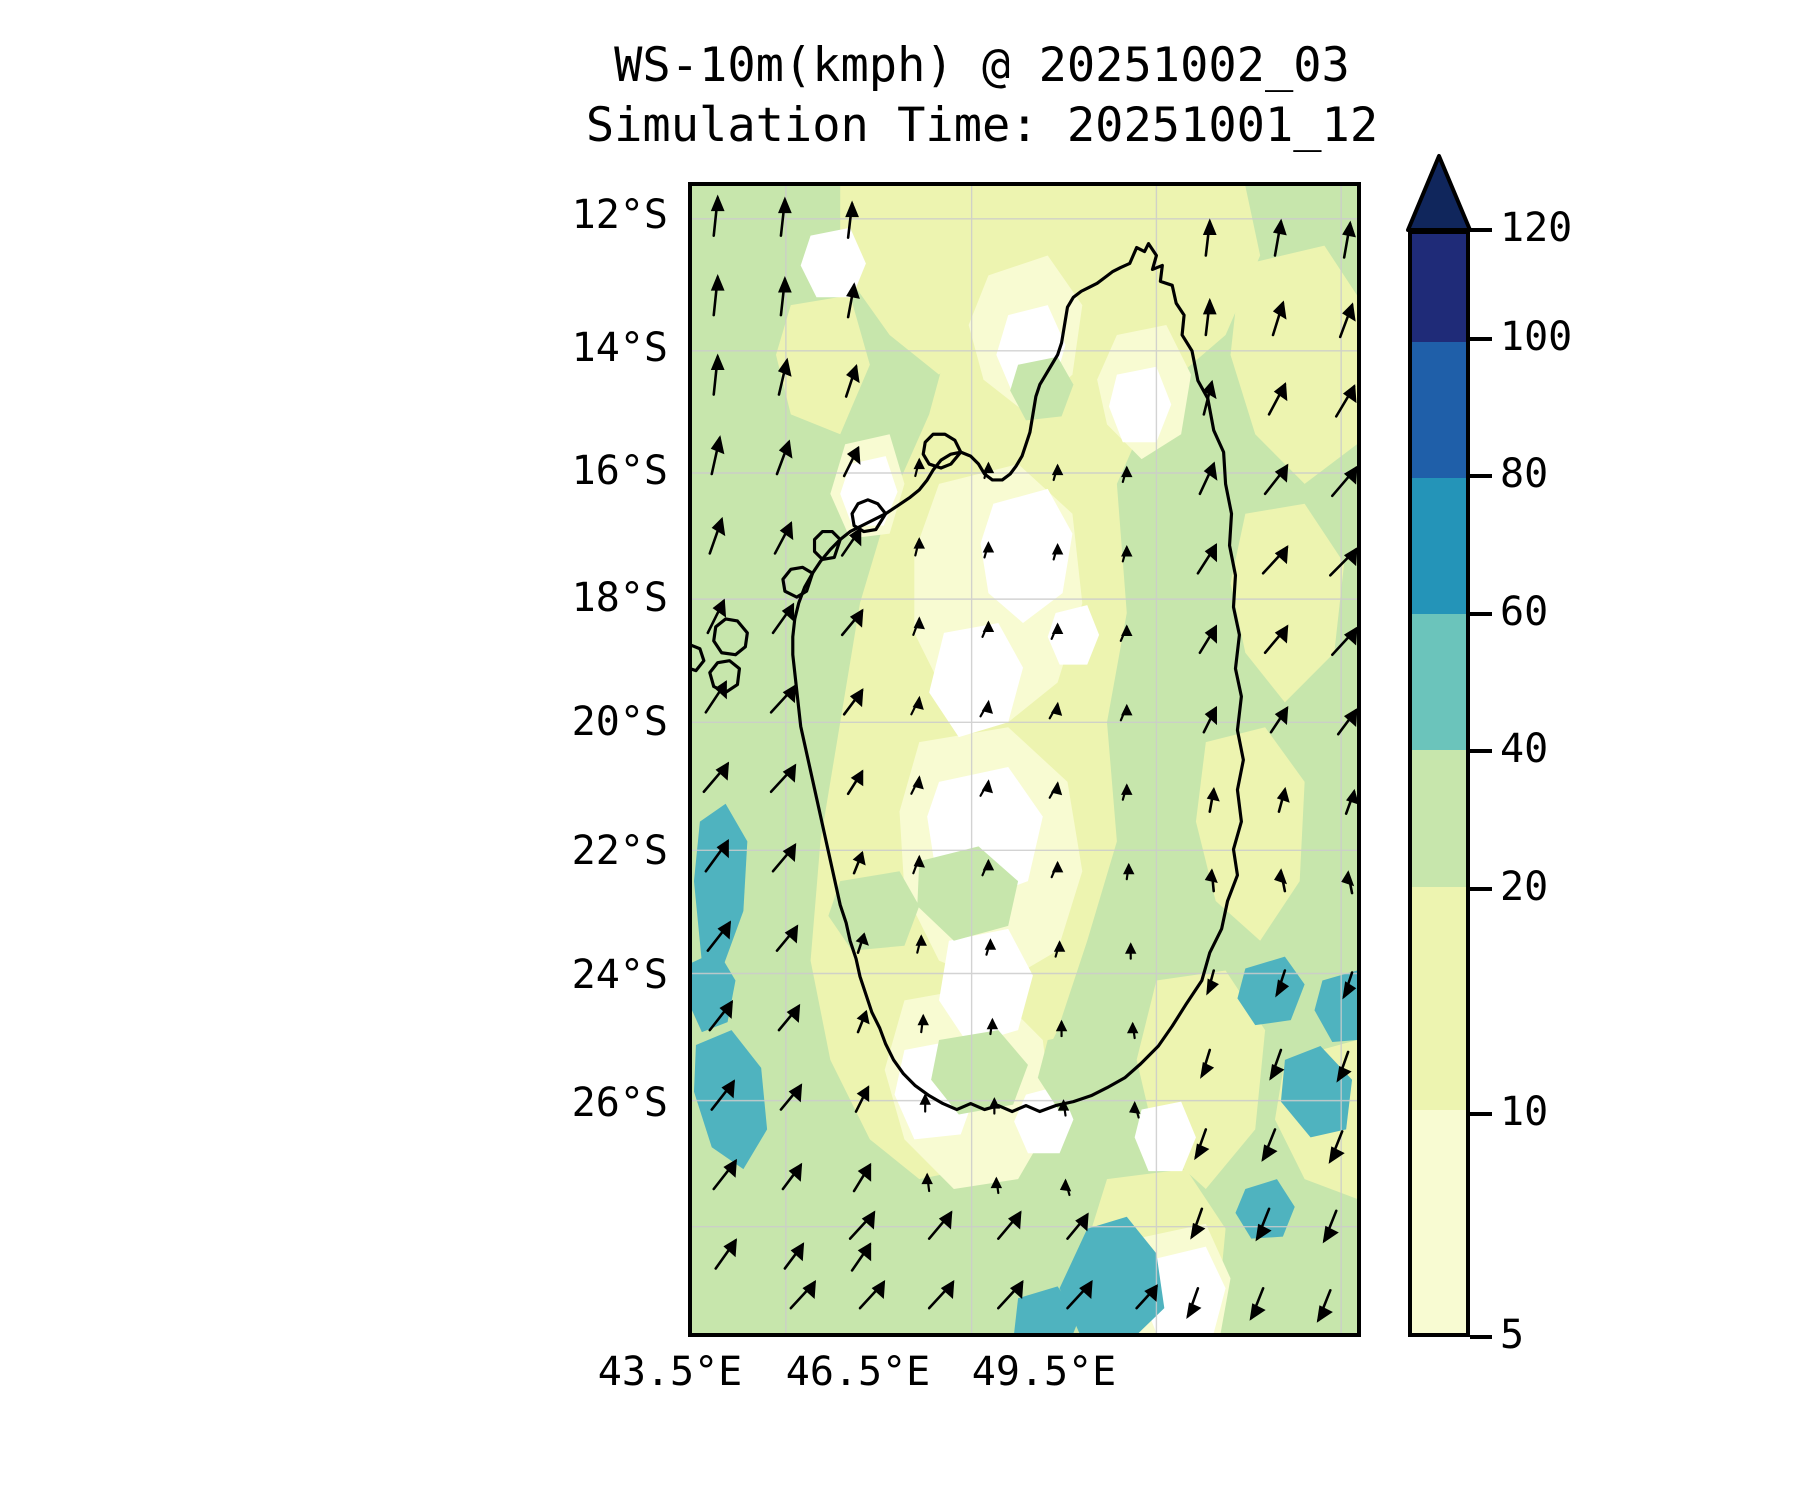 This screenshot has height=1500, width=1800. What do you see at coordinates (1524, 1112) in the screenshot?
I see `cbar-tick-10: 10` at bounding box center [1524, 1112].